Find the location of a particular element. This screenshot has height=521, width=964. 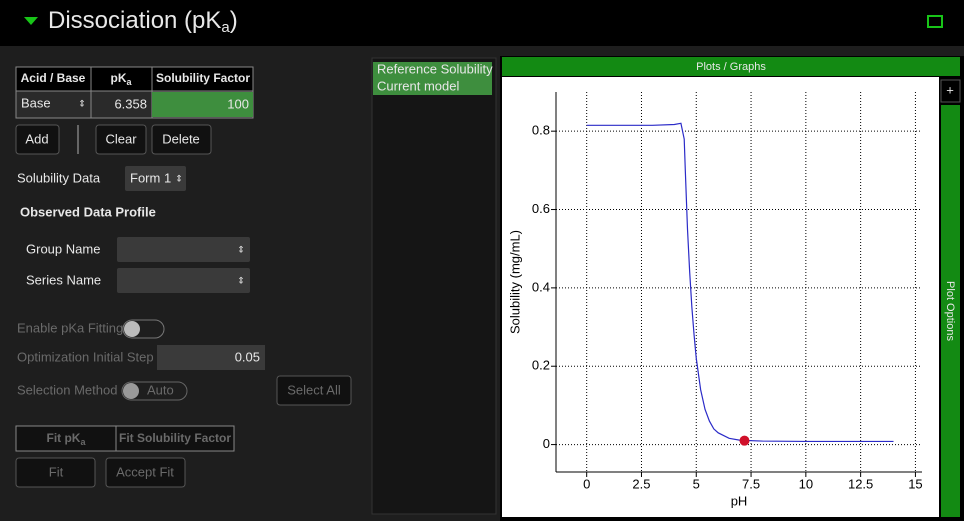

y-tick-label: 0.2 is located at coordinates (541, 365).